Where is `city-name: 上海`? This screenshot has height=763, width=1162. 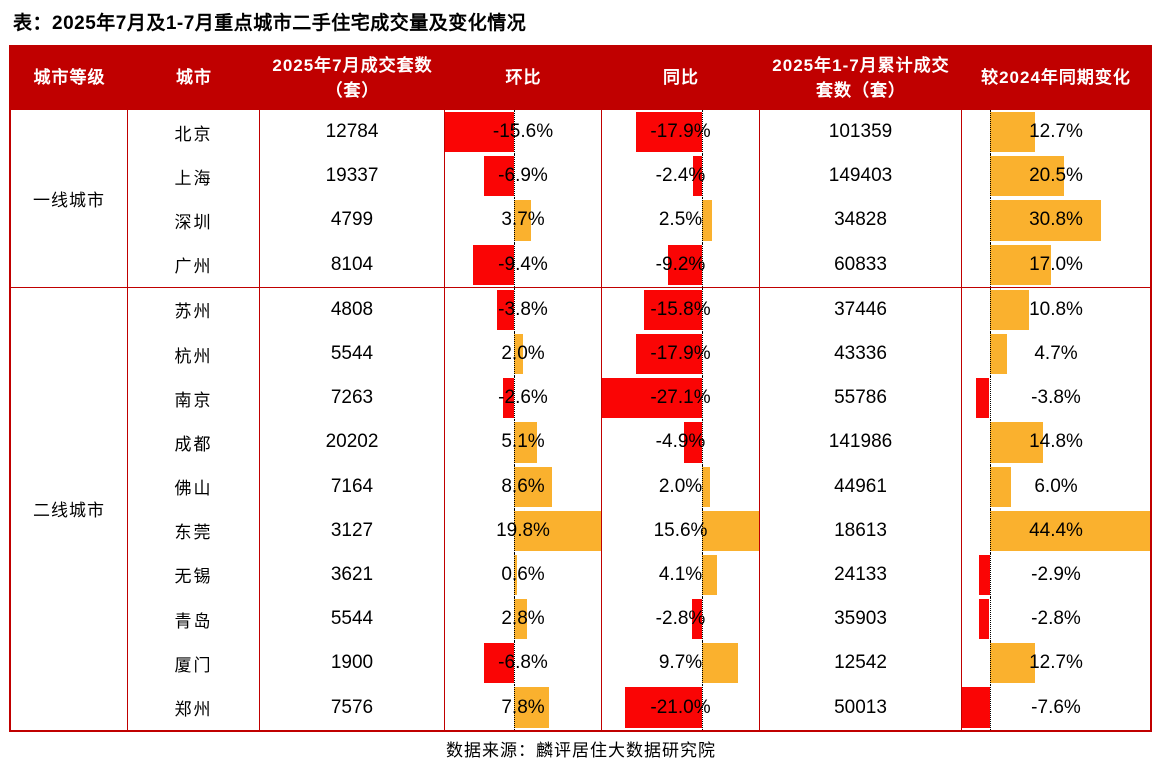
city-name: 上海 is located at coordinates (194, 176).